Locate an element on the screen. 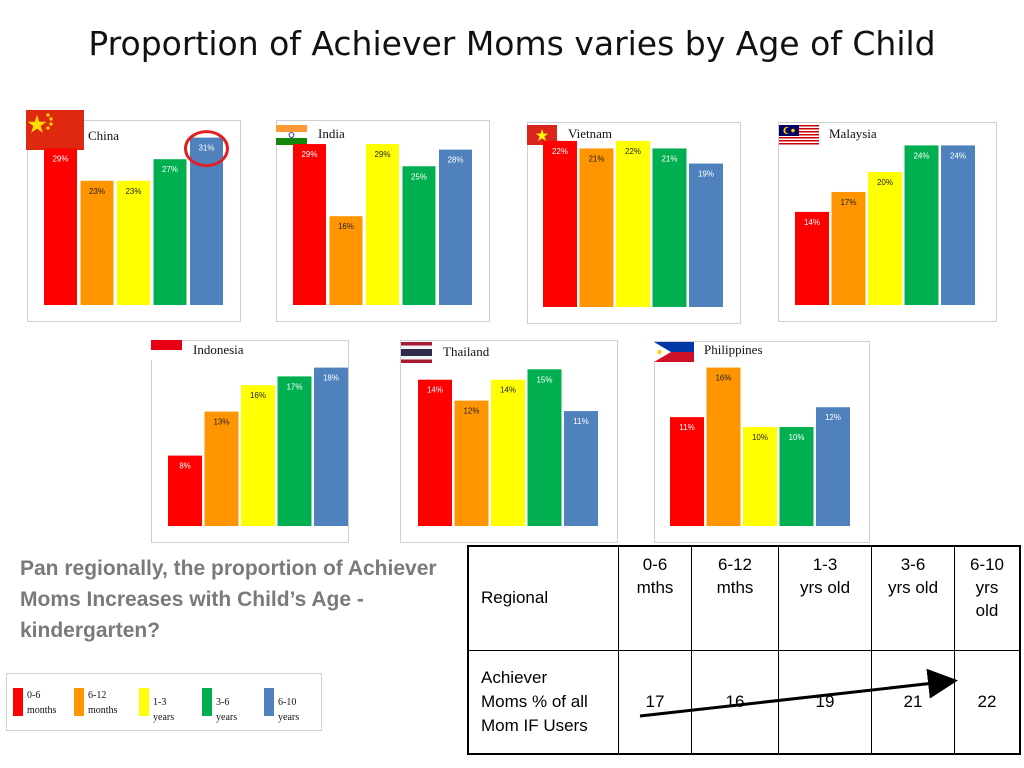 The image size is (1024, 768). header-line: yrs is located at coordinates (987, 587).